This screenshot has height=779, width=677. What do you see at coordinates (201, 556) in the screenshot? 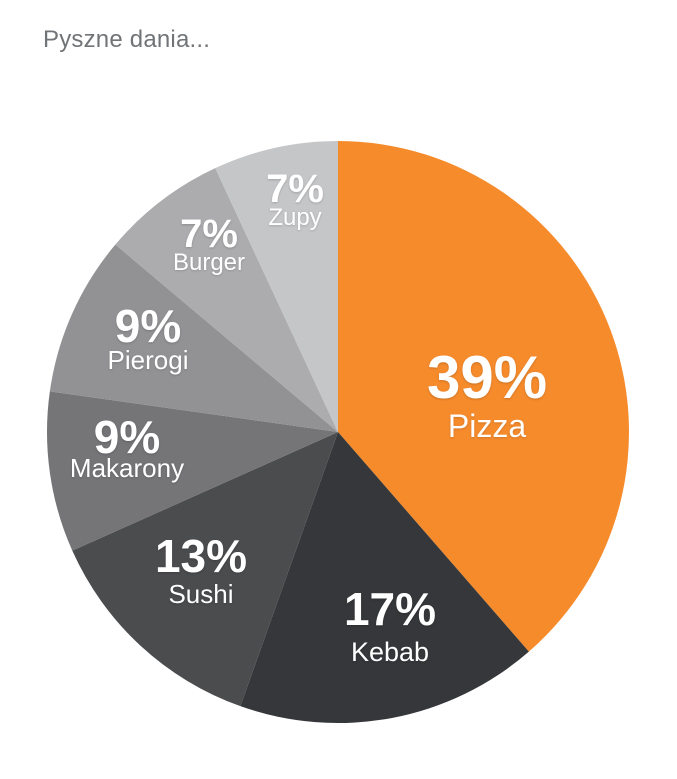
I see `slice-value-label-sushi: 13%` at bounding box center [201, 556].